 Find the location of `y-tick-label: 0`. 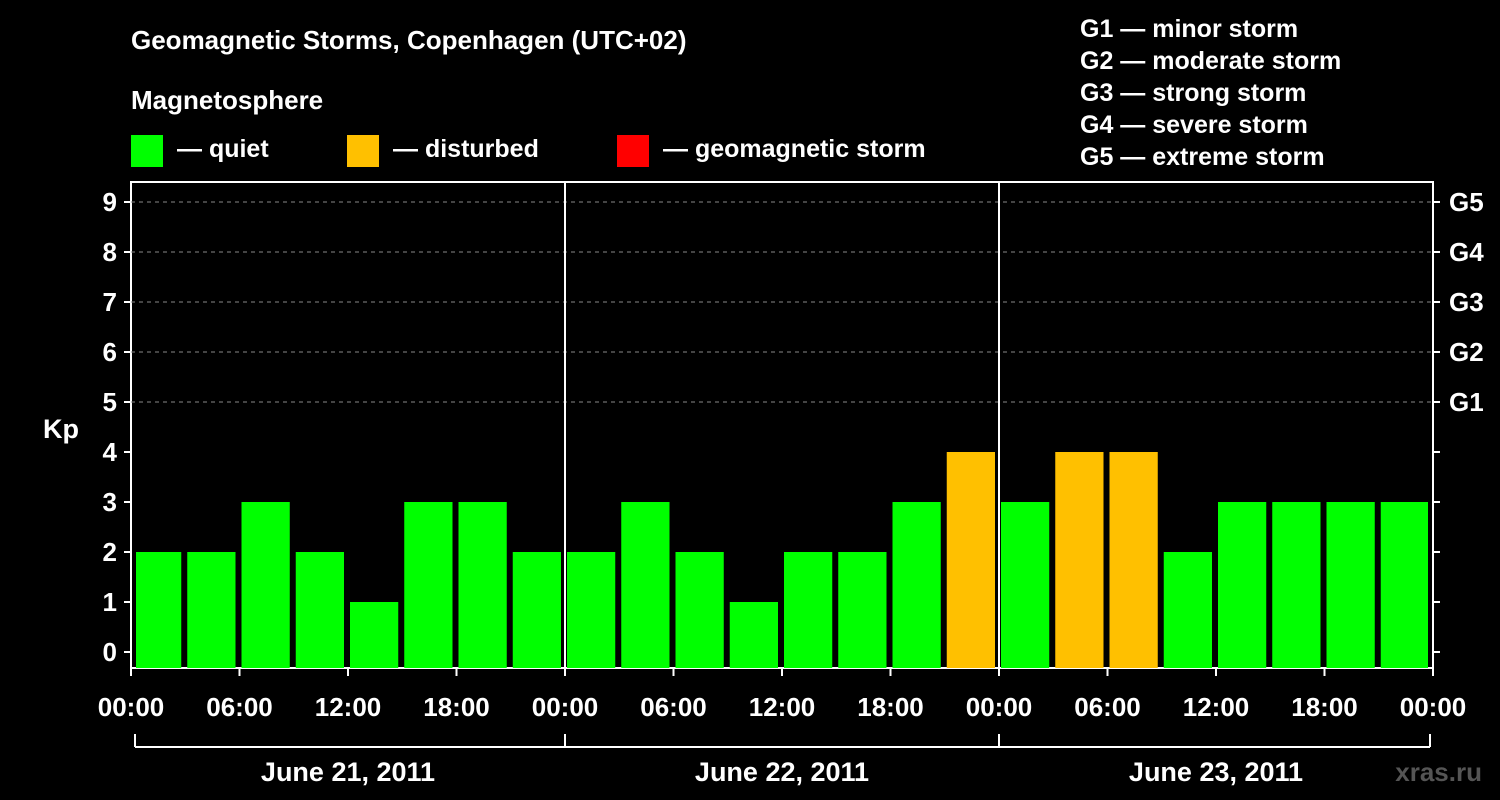

y-tick-label: 0 is located at coordinates (110, 652).